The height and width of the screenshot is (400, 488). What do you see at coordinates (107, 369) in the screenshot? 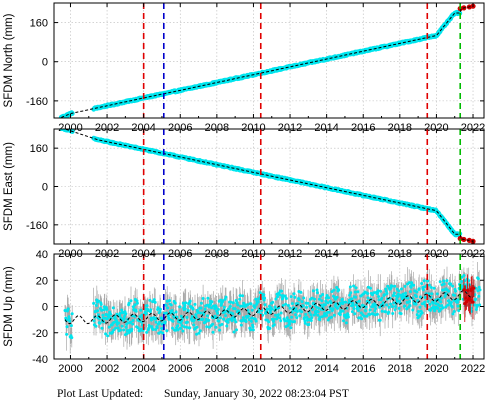
I see `x-tick-label: 2002` at bounding box center [107, 369].